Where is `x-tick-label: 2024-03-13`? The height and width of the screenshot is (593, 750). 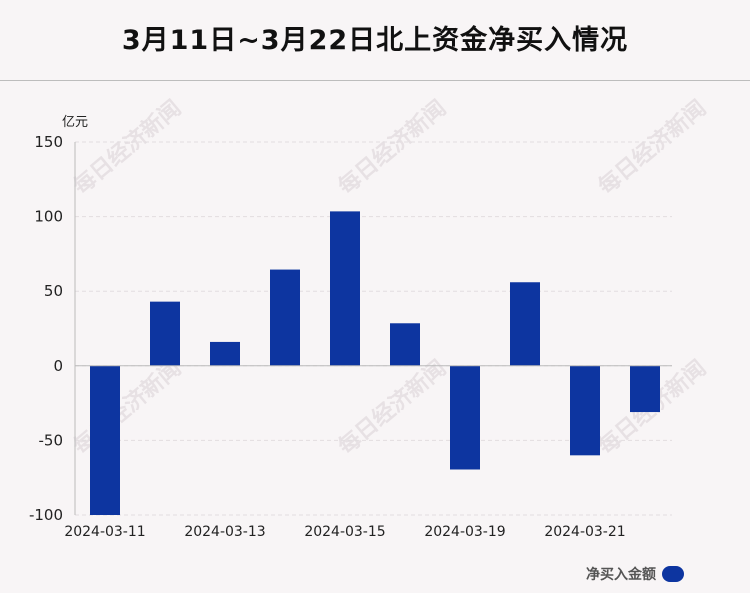
x-tick-label: 2024-03-13 is located at coordinates (224, 532).